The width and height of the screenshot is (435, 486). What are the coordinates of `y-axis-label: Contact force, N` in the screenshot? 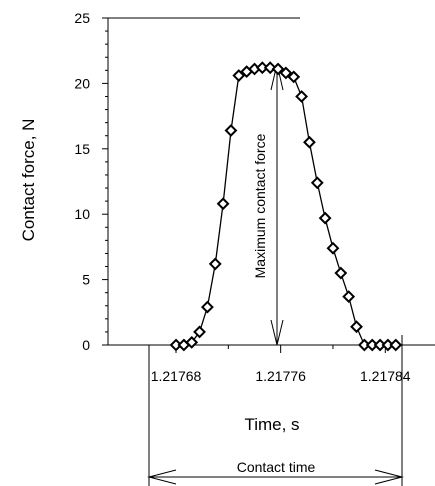 It's located at (28, 180).